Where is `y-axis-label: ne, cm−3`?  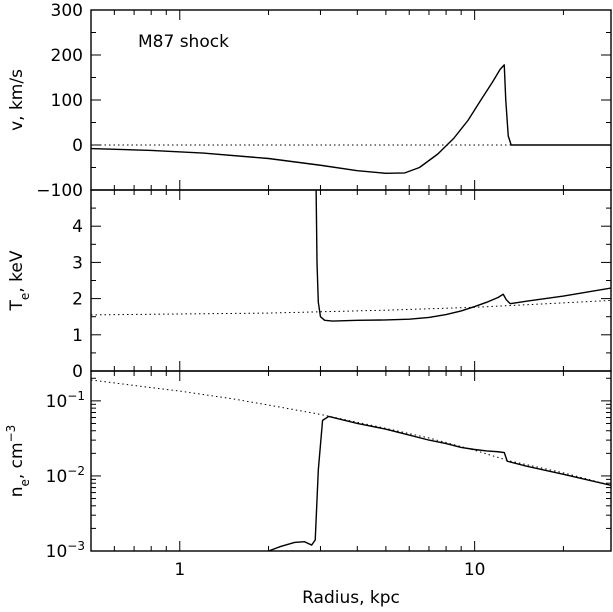
y-axis-label: ne, cm−3 is located at coordinates (18, 461).